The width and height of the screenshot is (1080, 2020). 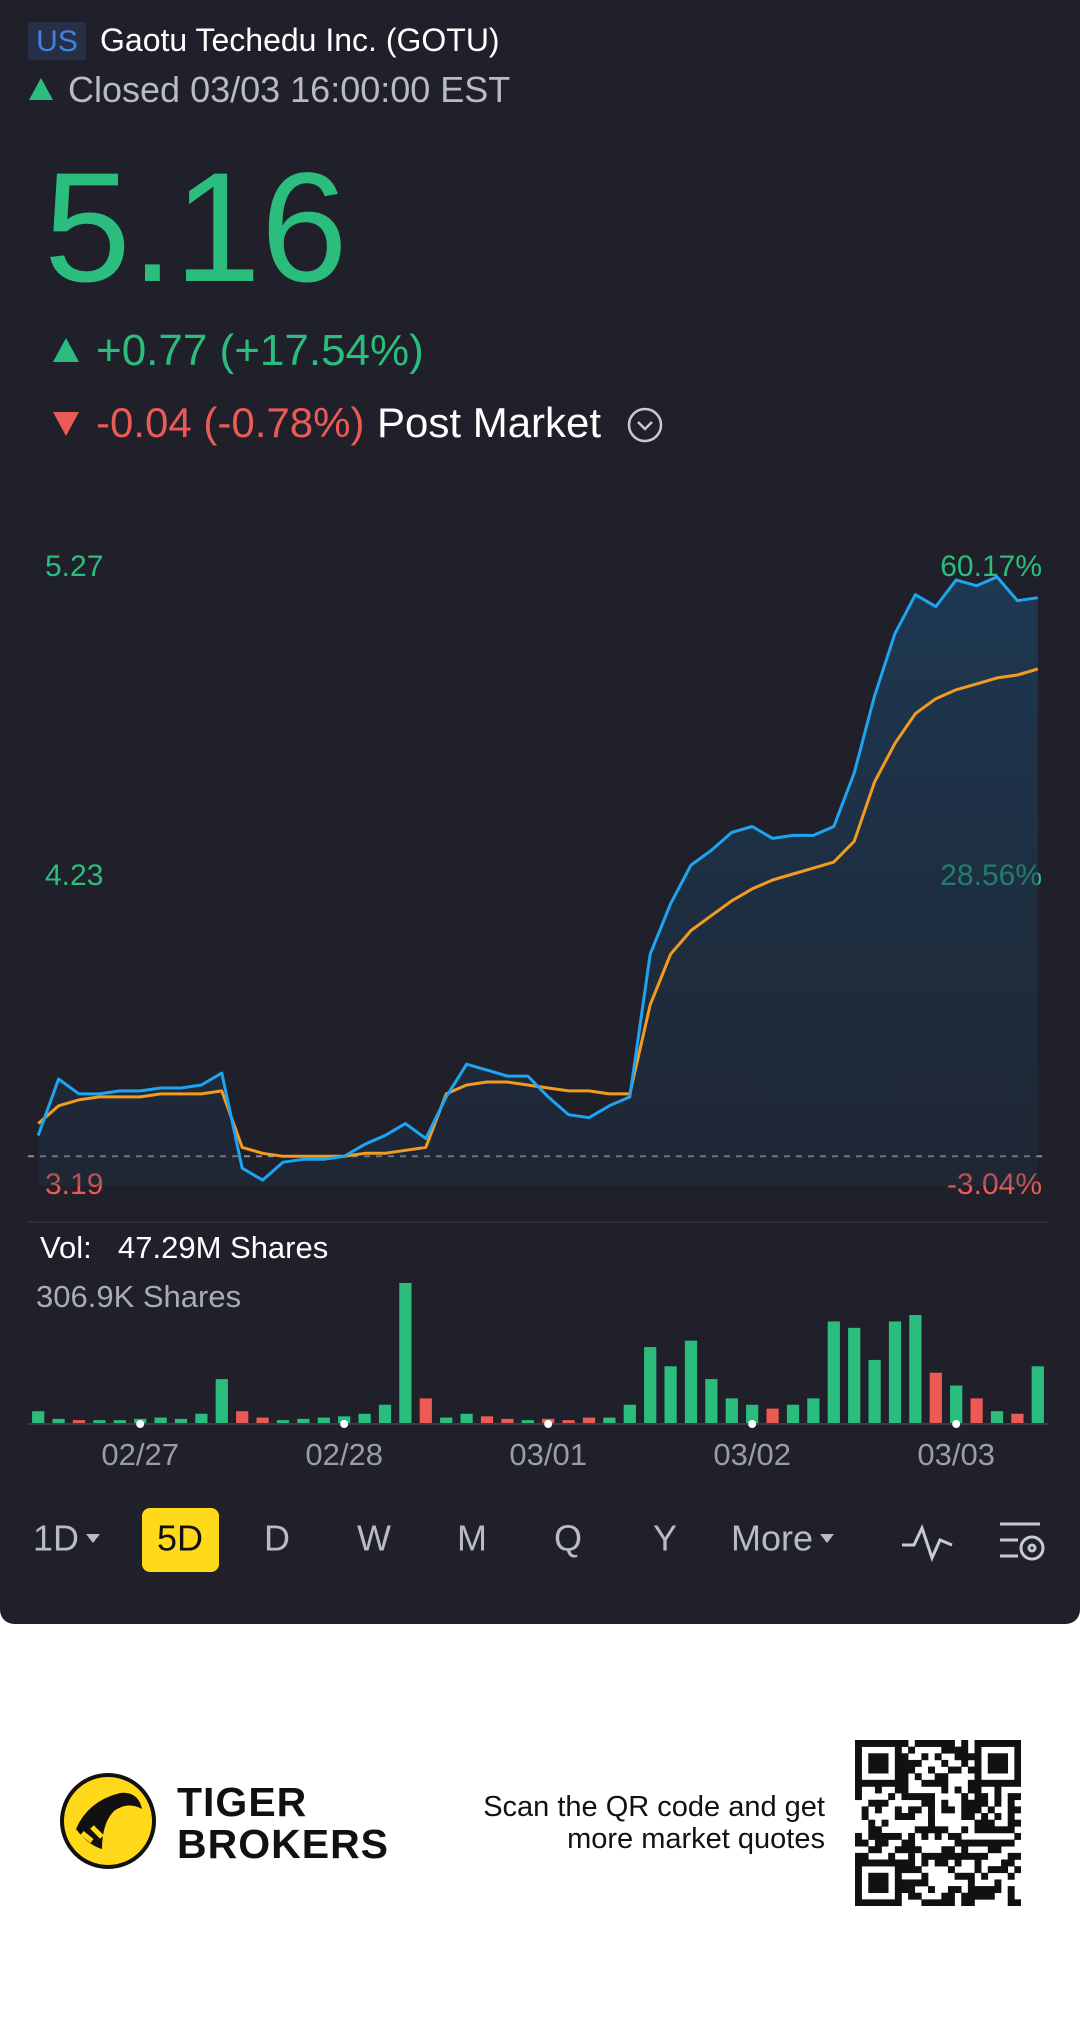 I want to click on timeframe-tab: M, so click(x=472, y=1538).